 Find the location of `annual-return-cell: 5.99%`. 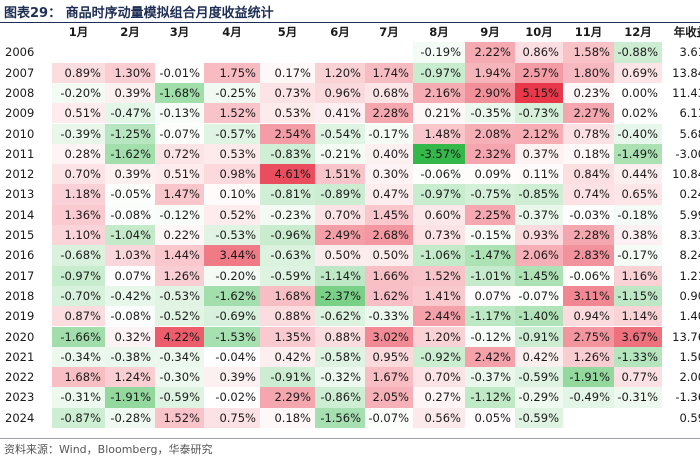

annual-return-cell: 5.99% is located at coordinates (689, 214).